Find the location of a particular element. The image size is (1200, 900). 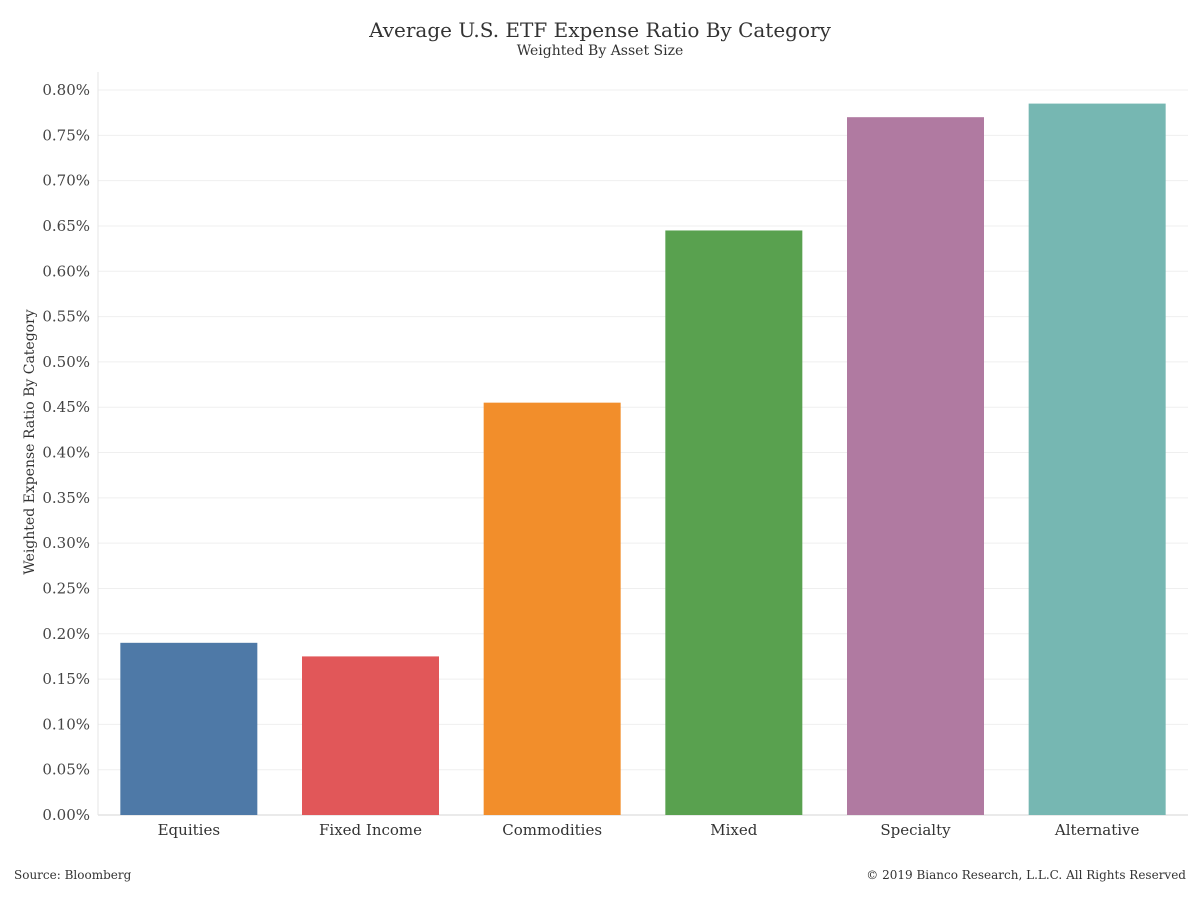

y-tick-label: 0.30% is located at coordinates (66, 543).